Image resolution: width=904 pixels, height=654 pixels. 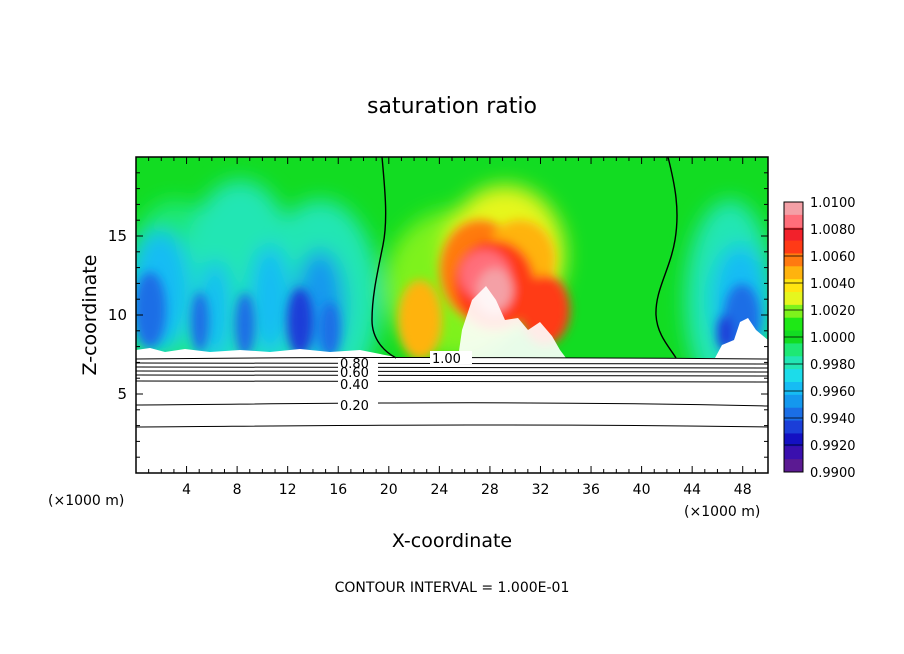 What do you see at coordinates (354, 385) in the screenshot?
I see `contour-label-2: 0.40` at bounding box center [354, 385].